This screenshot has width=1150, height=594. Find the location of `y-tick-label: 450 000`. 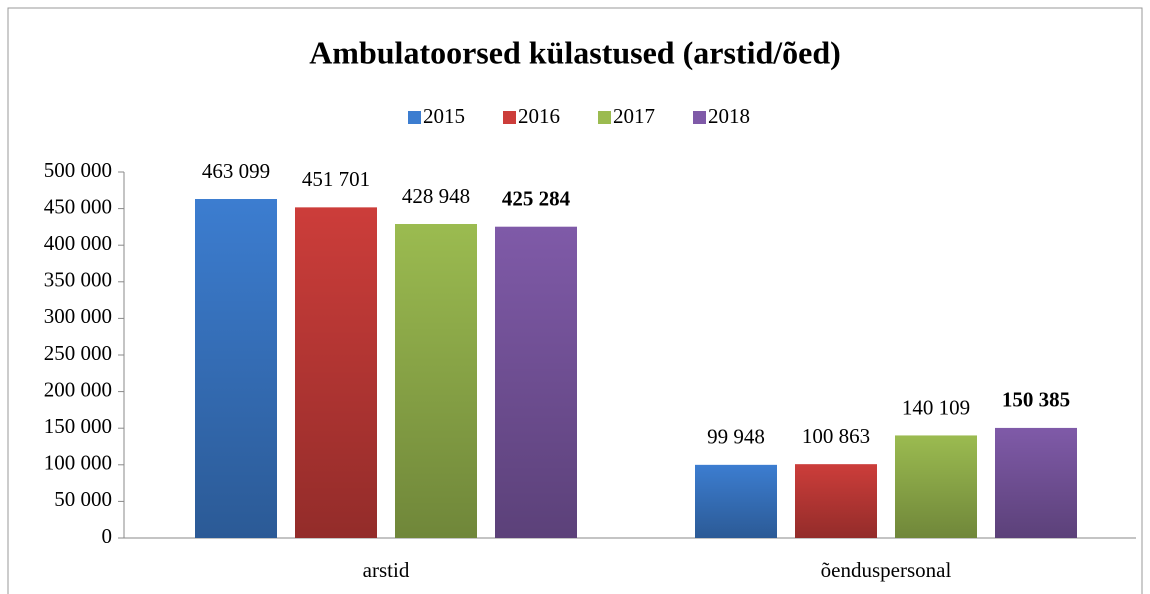

y-tick-label: 450 000 is located at coordinates (78, 206).